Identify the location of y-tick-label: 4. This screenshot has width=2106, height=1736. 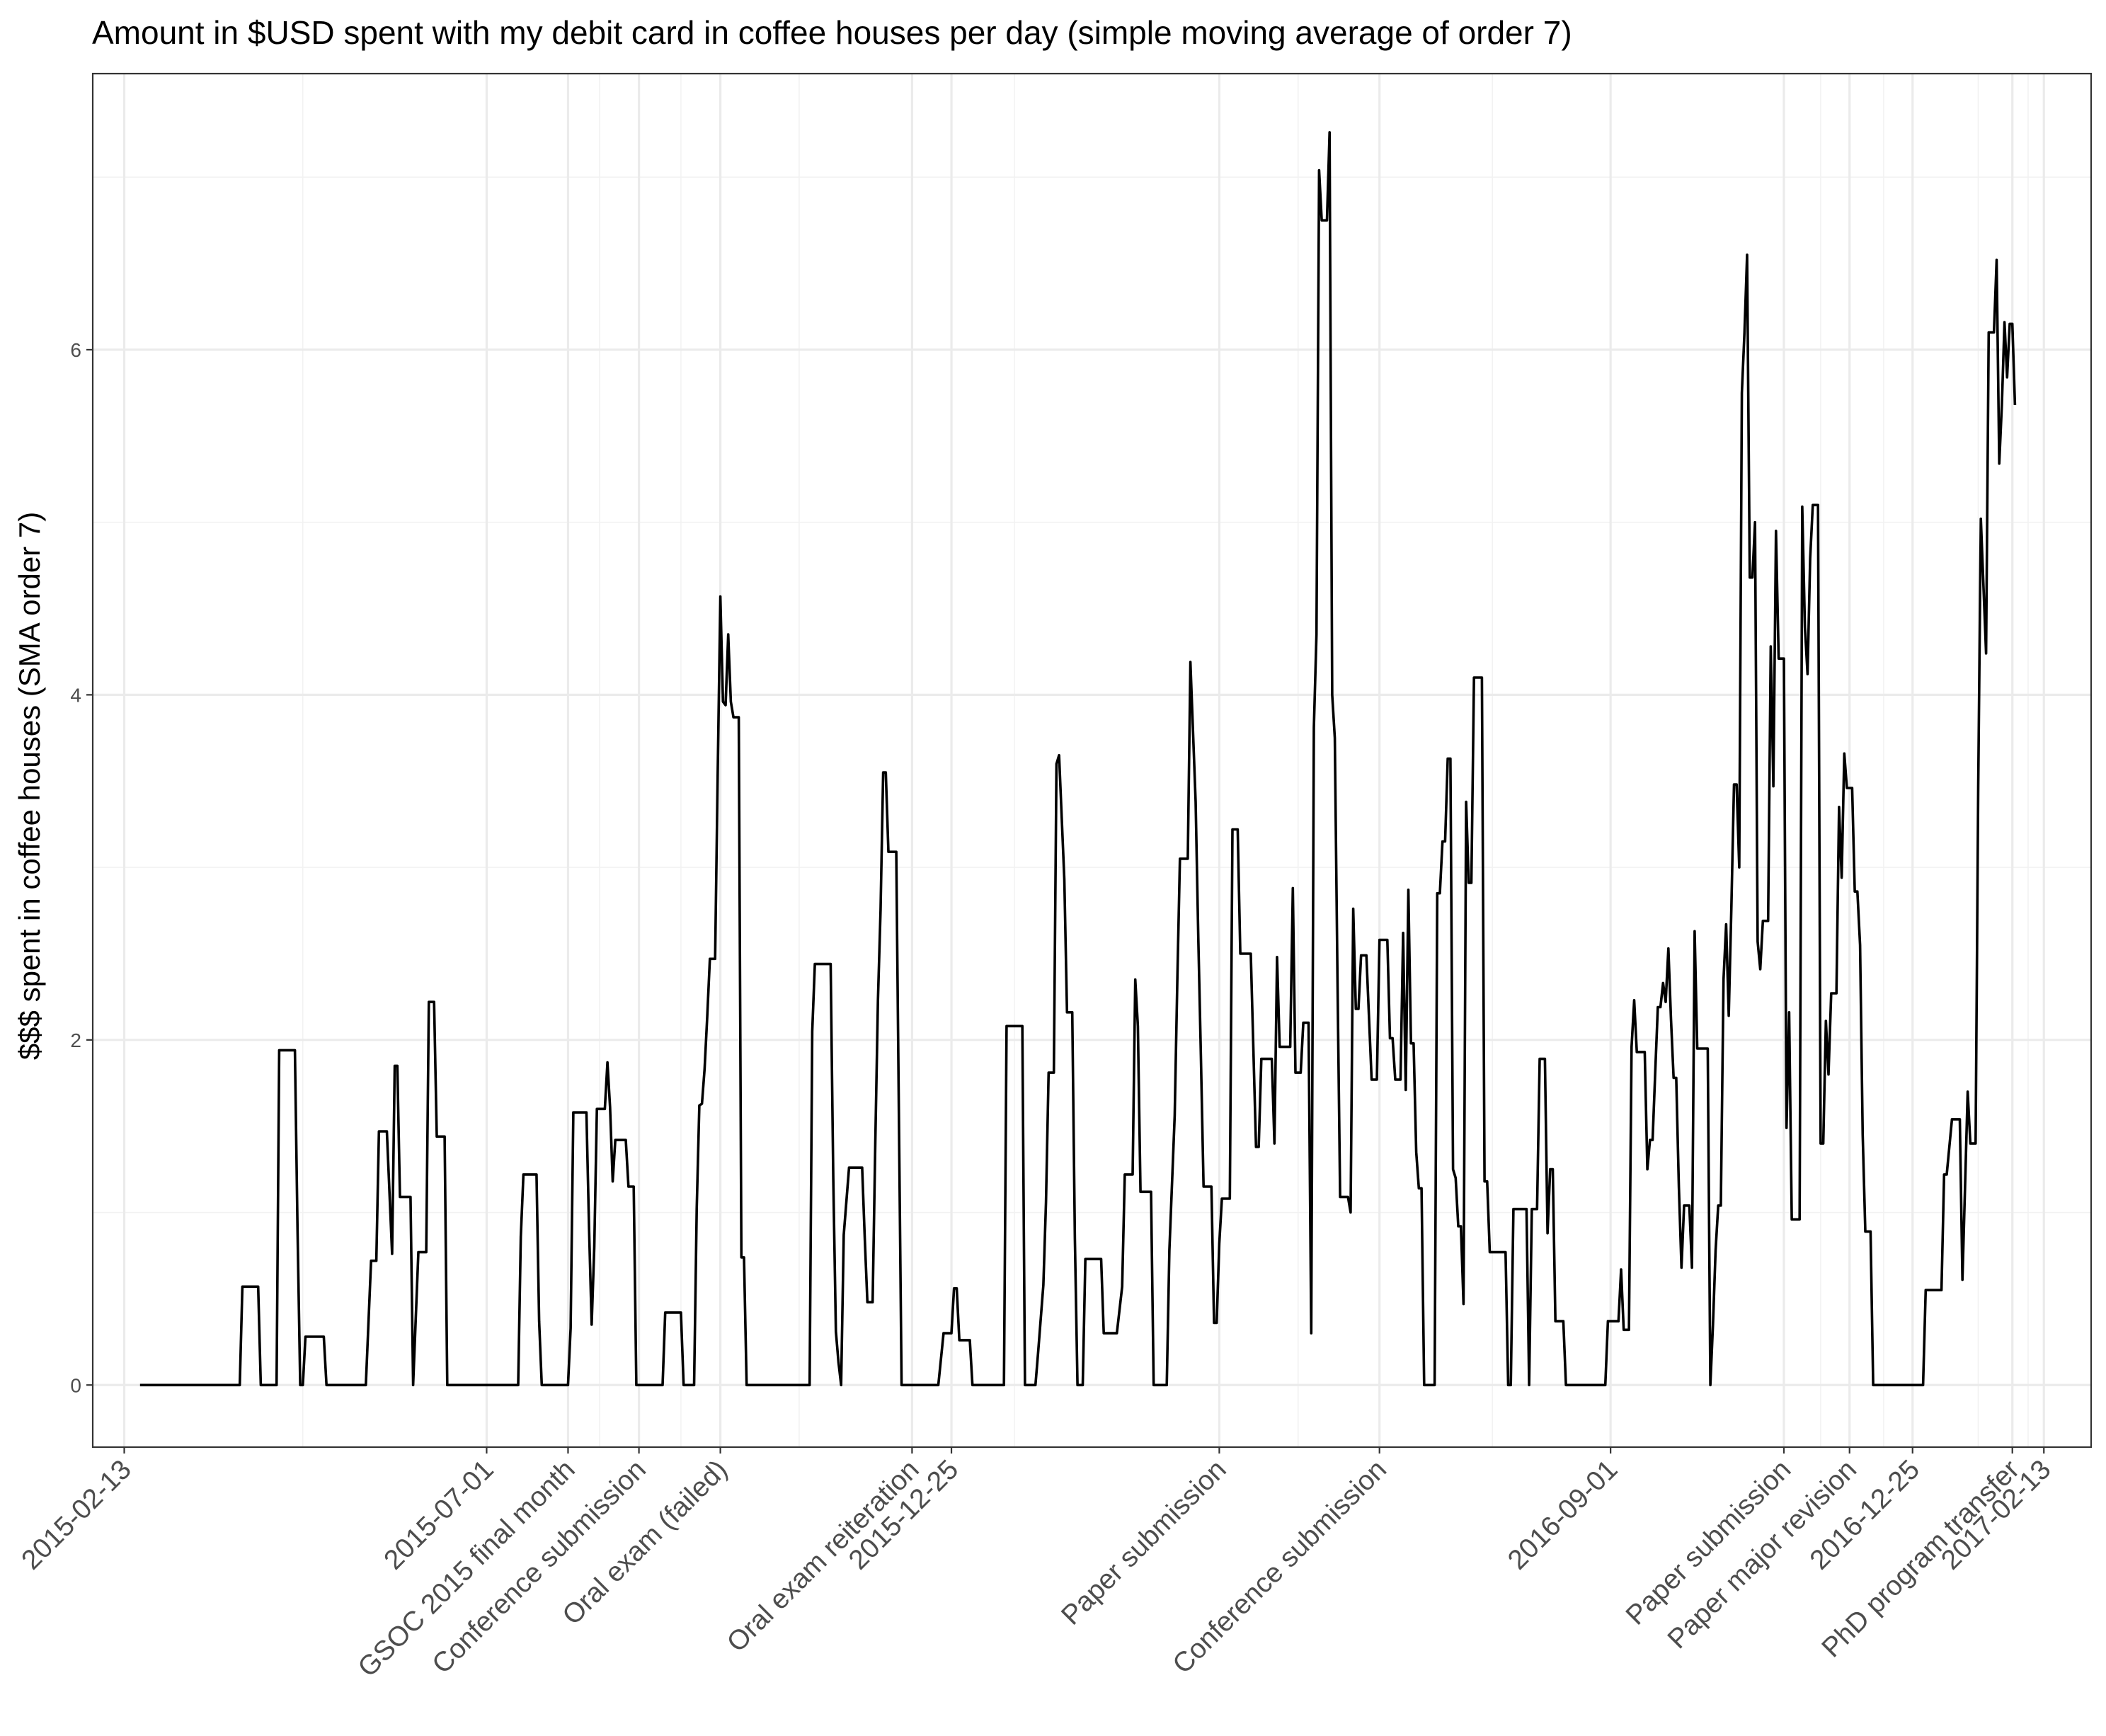
(75, 695).